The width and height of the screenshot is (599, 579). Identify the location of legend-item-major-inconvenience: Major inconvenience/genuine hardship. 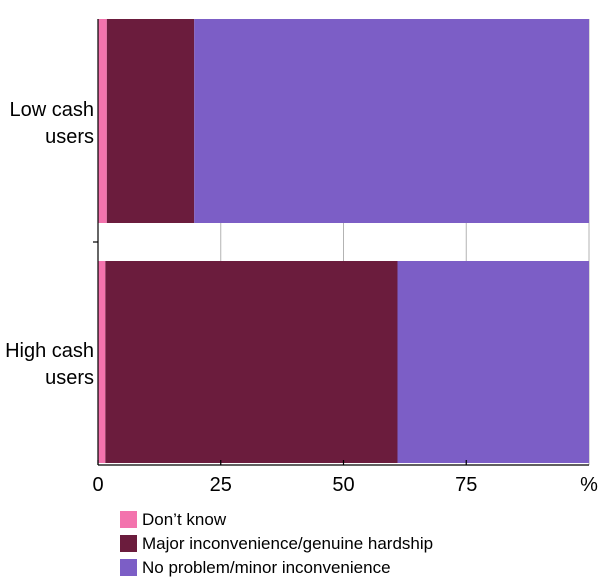
(276, 543).